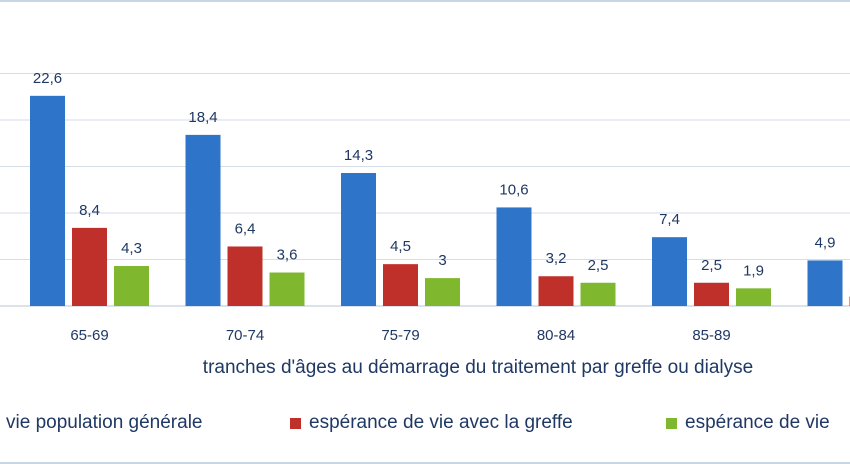 The height and width of the screenshot is (464, 850). What do you see at coordinates (442, 260) in the screenshot?
I see `data-label: 3` at bounding box center [442, 260].